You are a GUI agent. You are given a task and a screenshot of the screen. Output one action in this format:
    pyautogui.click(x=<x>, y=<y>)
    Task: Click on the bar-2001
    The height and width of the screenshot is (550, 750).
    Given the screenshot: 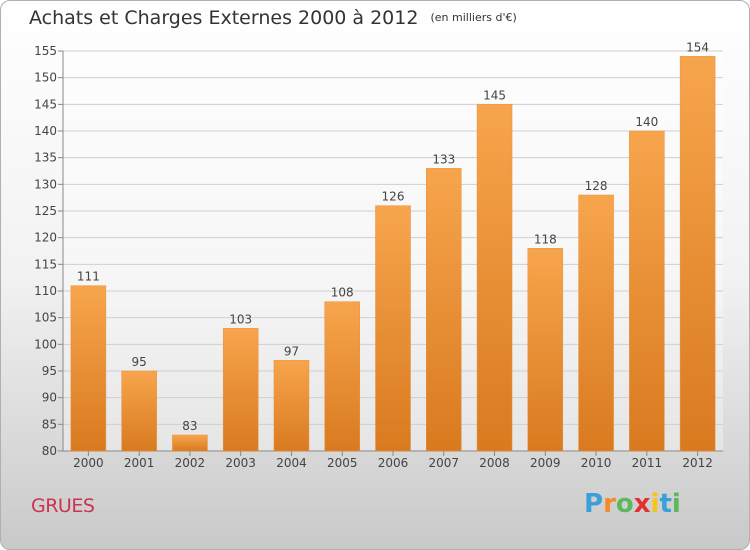 What is the action you would take?
    pyautogui.click(x=139, y=411)
    